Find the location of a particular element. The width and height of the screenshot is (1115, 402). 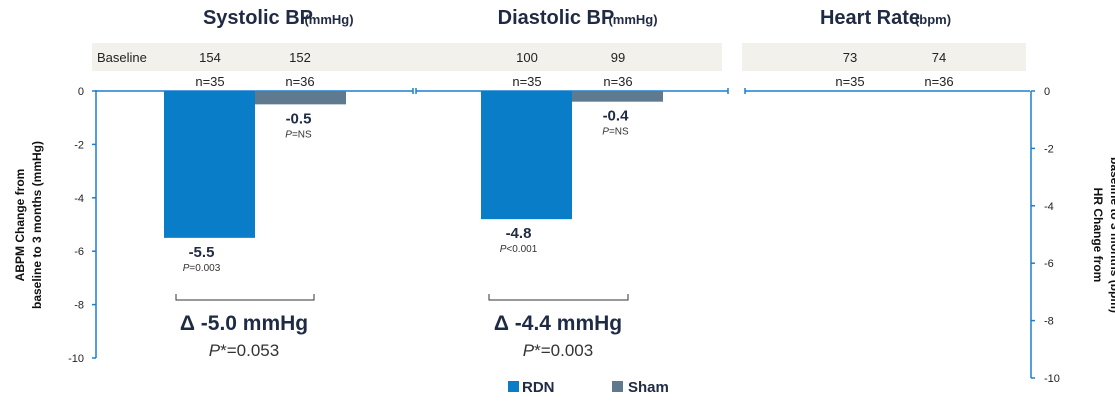

baseline-value: 74 is located at coordinates (939, 57).